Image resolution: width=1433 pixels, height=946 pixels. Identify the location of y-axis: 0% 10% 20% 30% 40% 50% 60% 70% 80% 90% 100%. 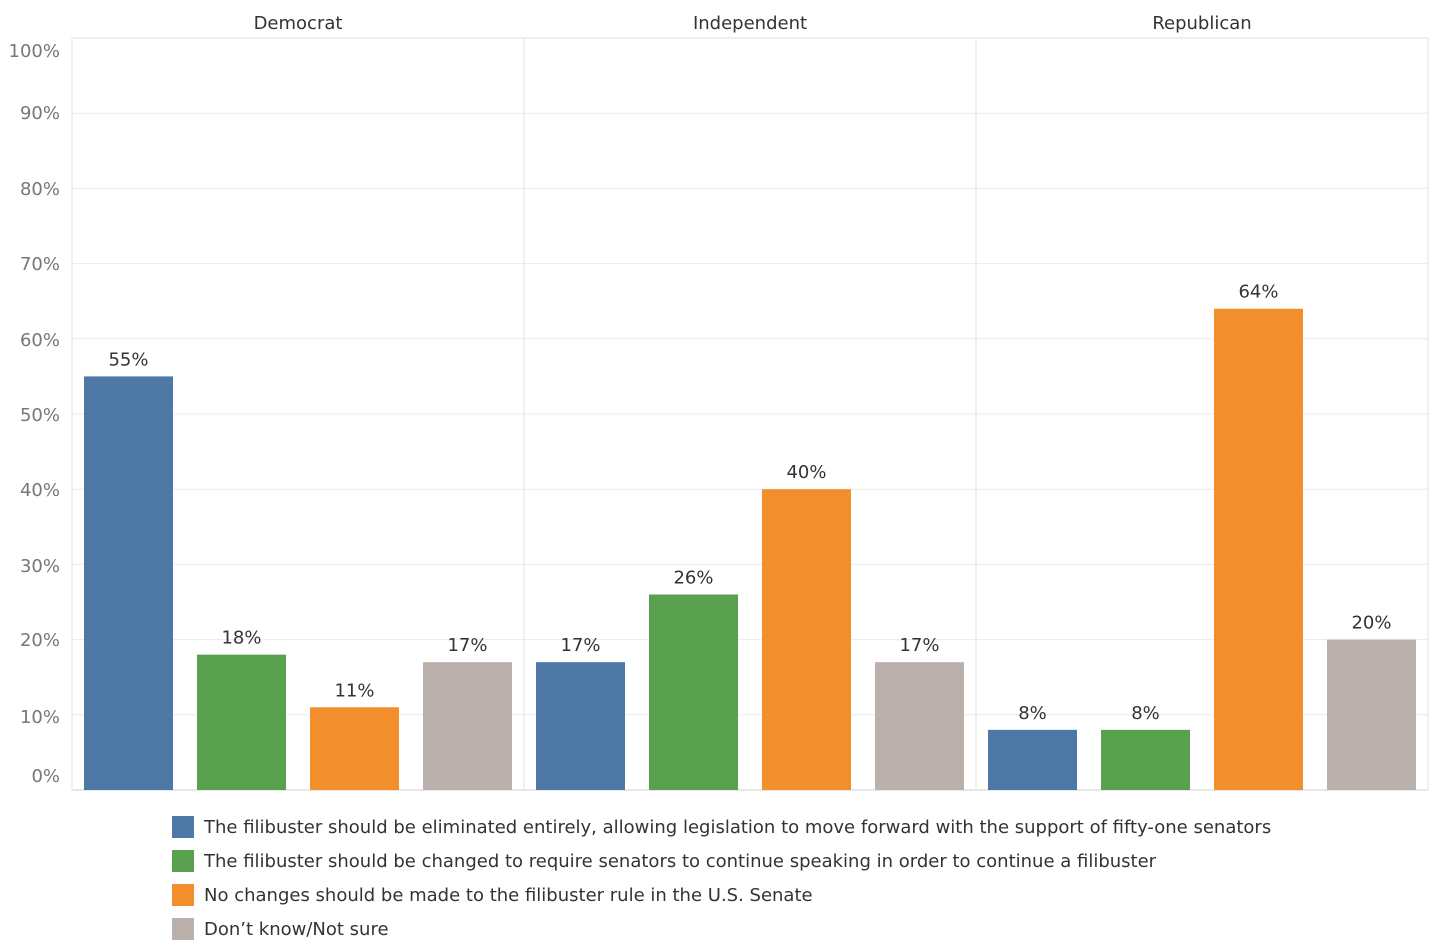
(34, 414).